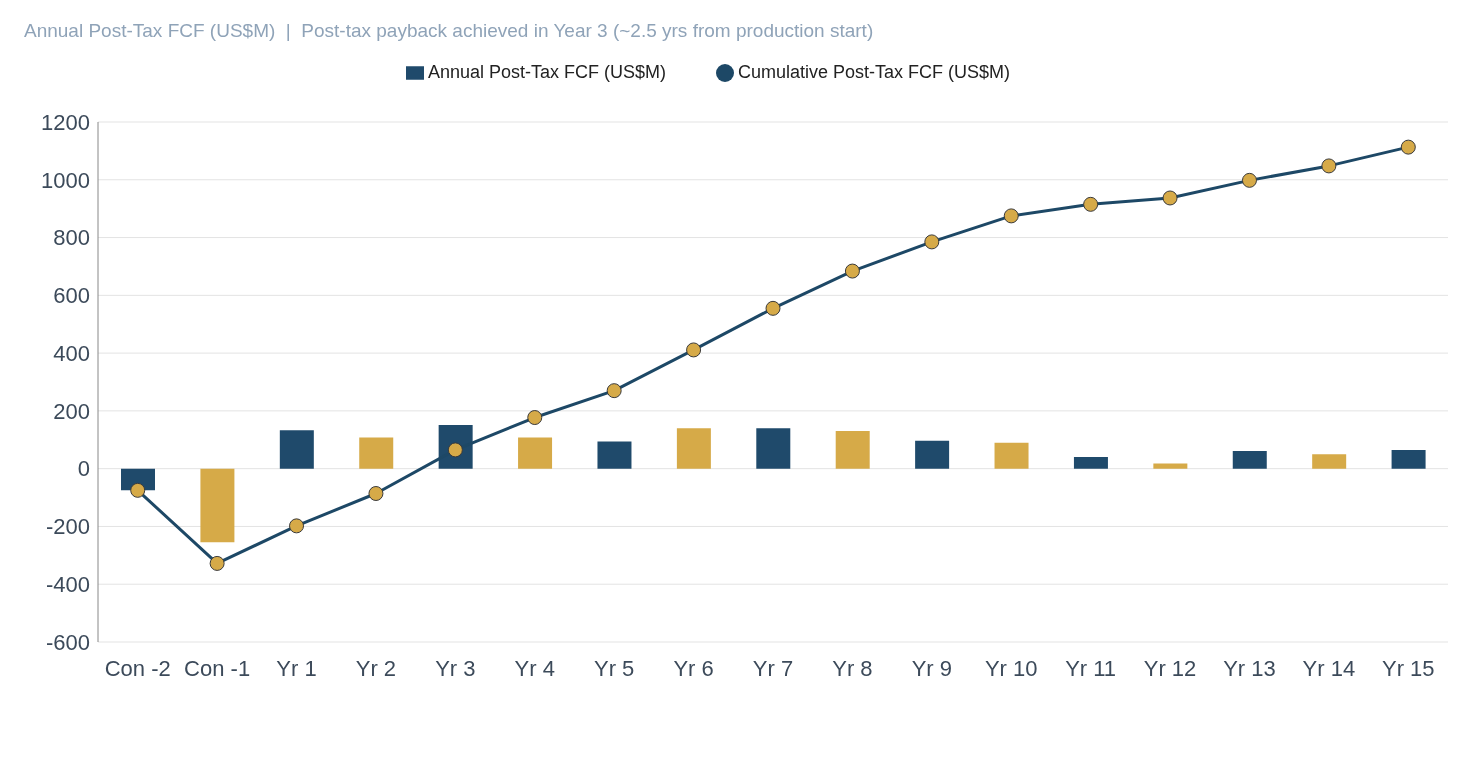 The height and width of the screenshot is (777, 1483). Describe the element at coordinates (1091, 668) in the screenshot. I see `x-tick-label: Yr 11` at that location.